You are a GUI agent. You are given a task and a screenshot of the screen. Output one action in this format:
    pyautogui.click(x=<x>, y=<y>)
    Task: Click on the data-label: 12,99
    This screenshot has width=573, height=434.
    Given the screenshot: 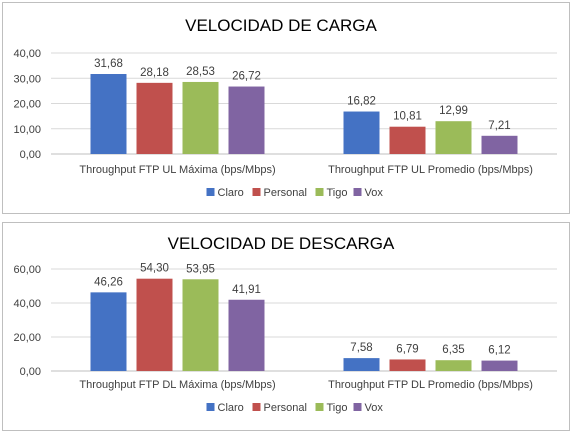 What is the action you would take?
    pyautogui.click(x=453, y=111)
    